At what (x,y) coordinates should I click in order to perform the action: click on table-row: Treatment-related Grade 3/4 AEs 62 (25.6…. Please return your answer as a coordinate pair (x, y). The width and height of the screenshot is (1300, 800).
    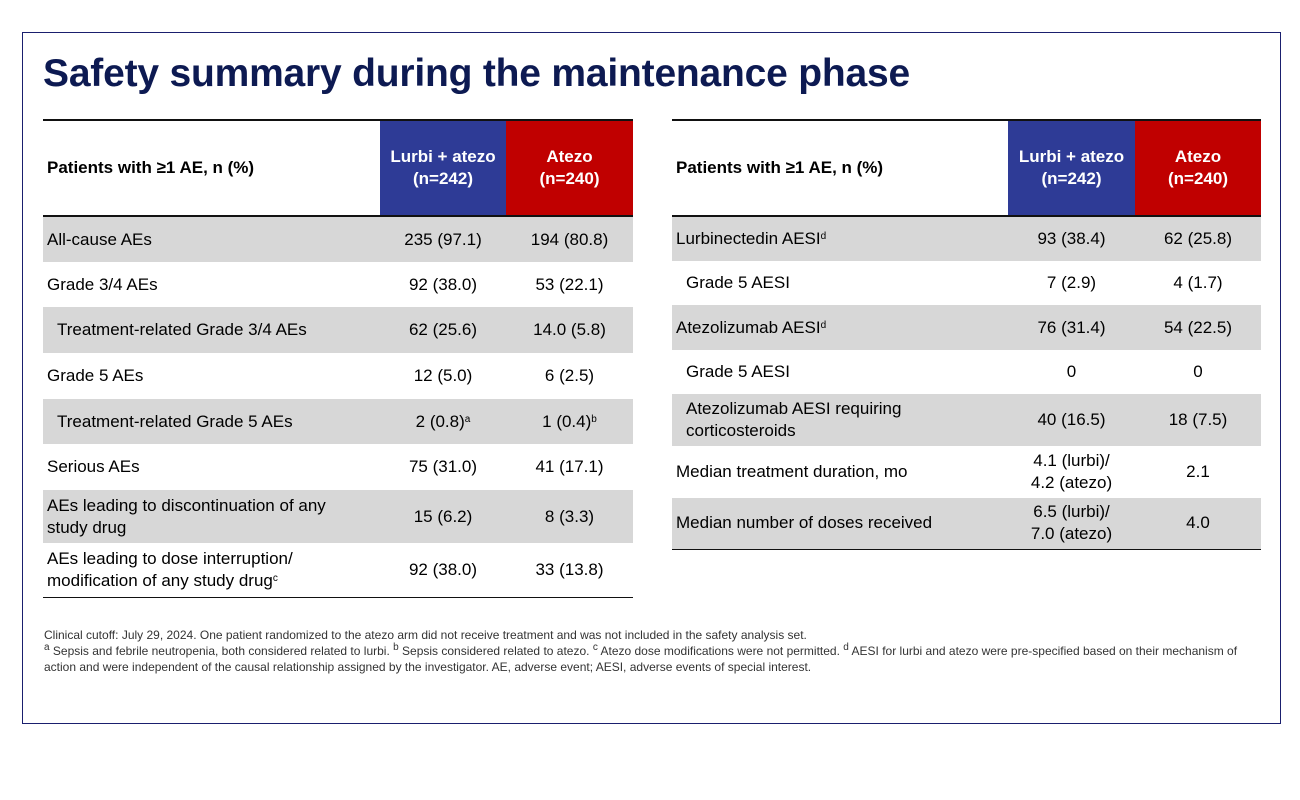
    Looking at the image, I should click on (338, 330).